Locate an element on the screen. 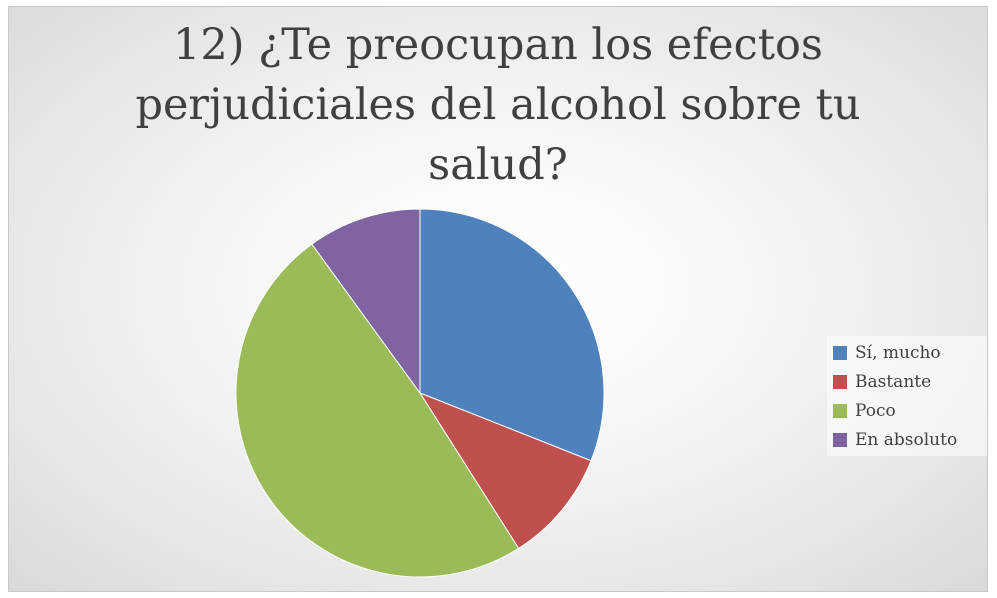 The width and height of the screenshot is (997, 598). chart-title-line-2: perjudiciales del alcohol sobre tu is located at coordinates (498, 105).